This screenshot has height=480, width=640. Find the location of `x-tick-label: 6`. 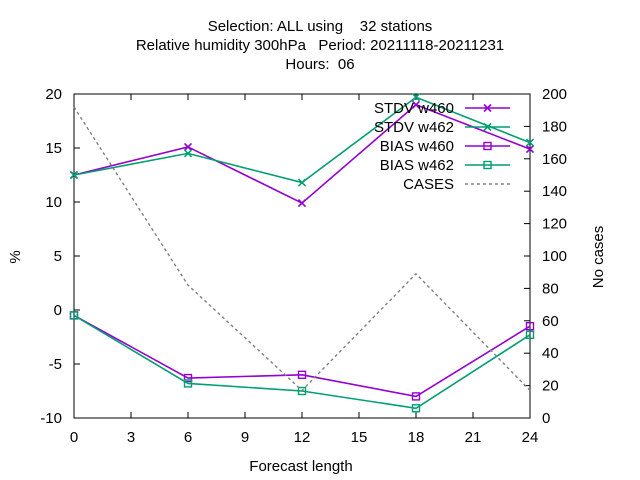

x-tick-label: 6 is located at coordinates (188, 437).